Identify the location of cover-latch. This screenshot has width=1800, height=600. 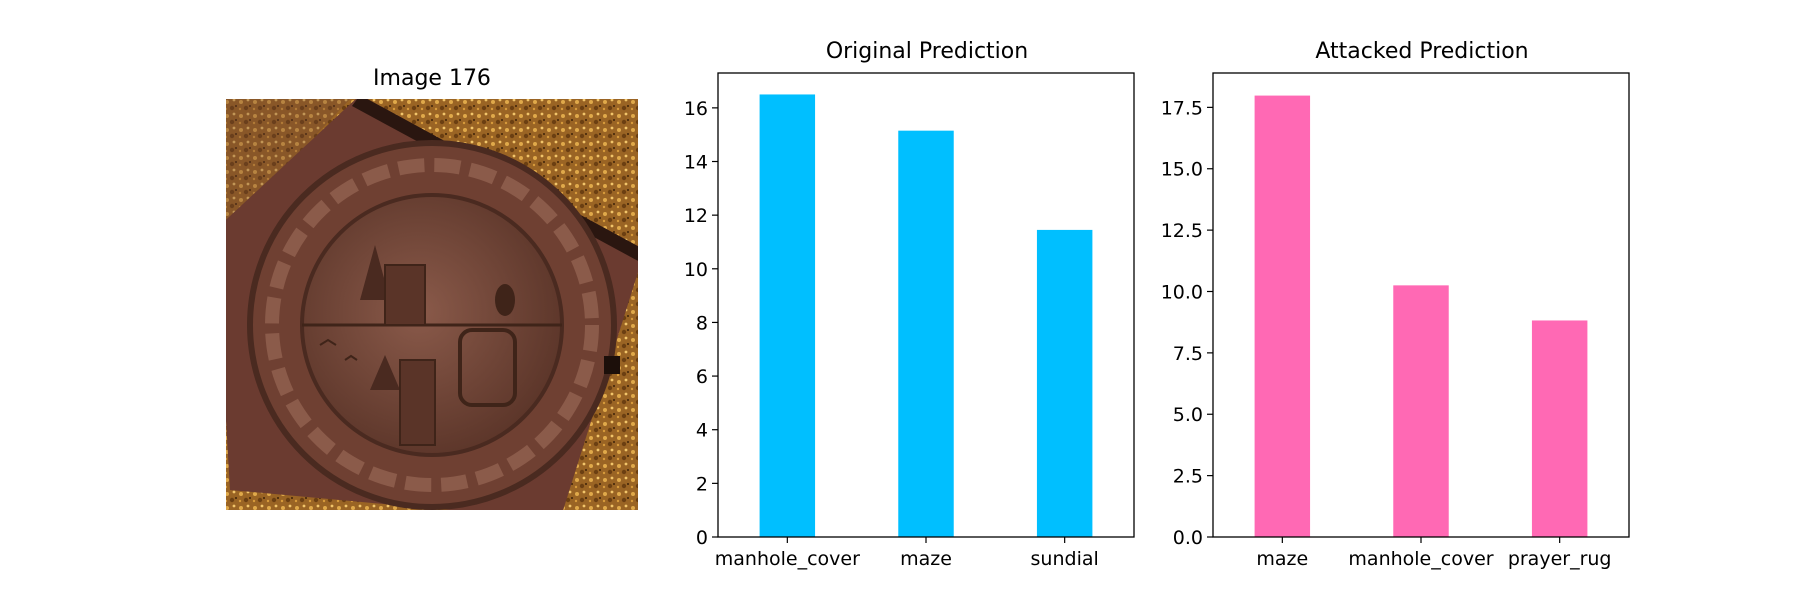
(612, 365).